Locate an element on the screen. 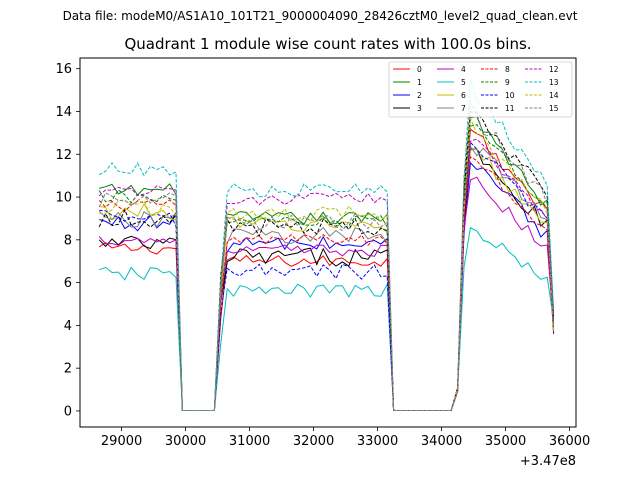 This screenshot has width=640, height=480. legend-label-1: 1 is located at coordinates (419, 82).